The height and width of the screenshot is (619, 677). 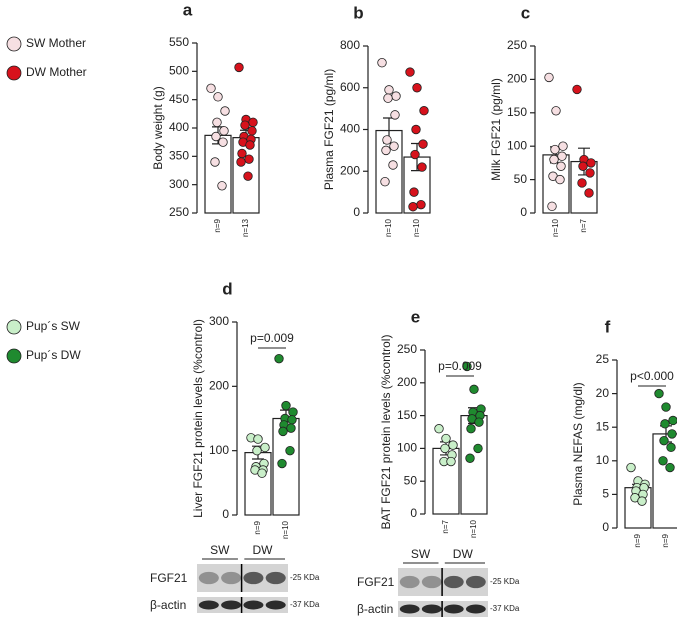 What do you see at coordinates (305, 604) in the screenshot?
I see `marker-label: -37 KDa` at bounding box center [305, 604].